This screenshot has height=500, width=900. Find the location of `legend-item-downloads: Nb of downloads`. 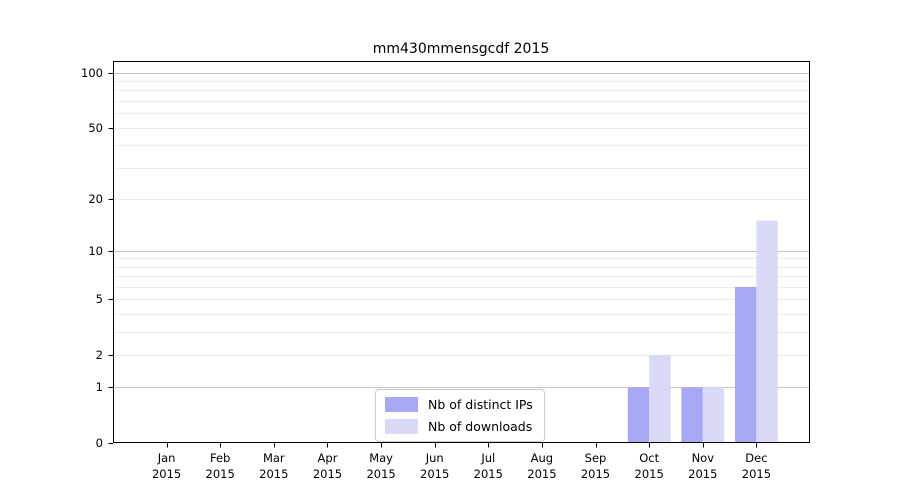

legend-item-downloads: Nb of downloads is located at coordinates (460, 426).